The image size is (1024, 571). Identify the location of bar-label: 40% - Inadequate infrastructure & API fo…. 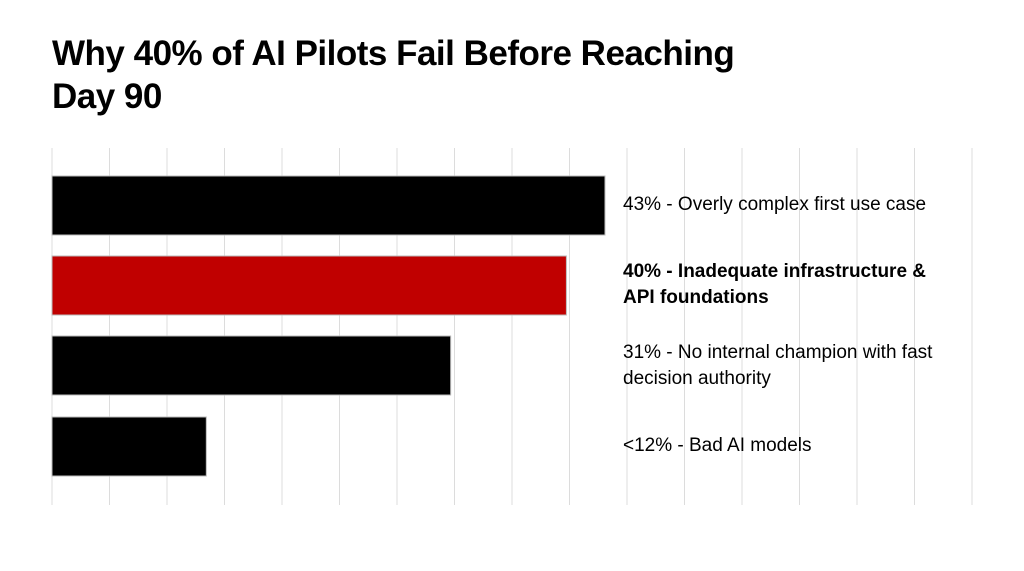
(775, 284).